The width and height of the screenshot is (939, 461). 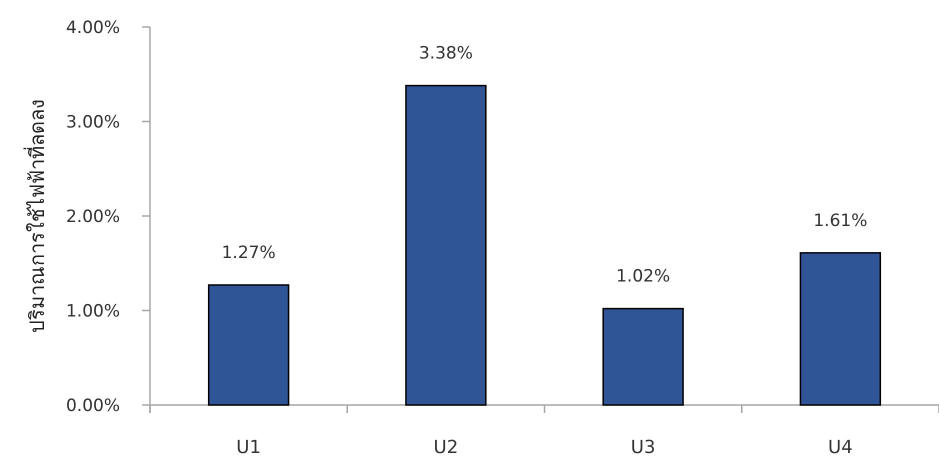 What do you see at coordinates (445, 54) in the screenshot?
I see `data-label: 3.38%` at bounding box center [445, 54].